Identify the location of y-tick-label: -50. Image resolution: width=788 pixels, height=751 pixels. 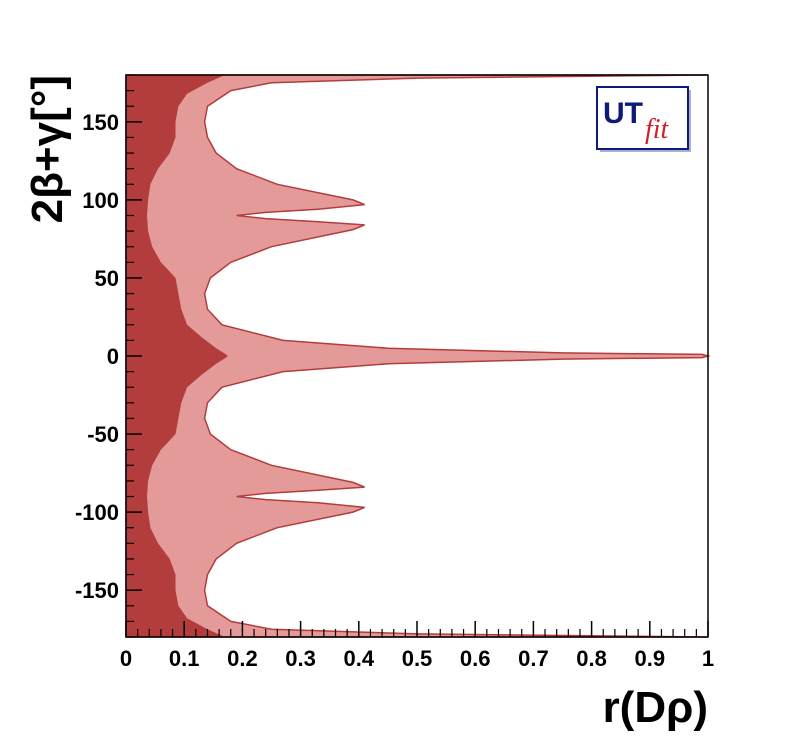
(103, 434).